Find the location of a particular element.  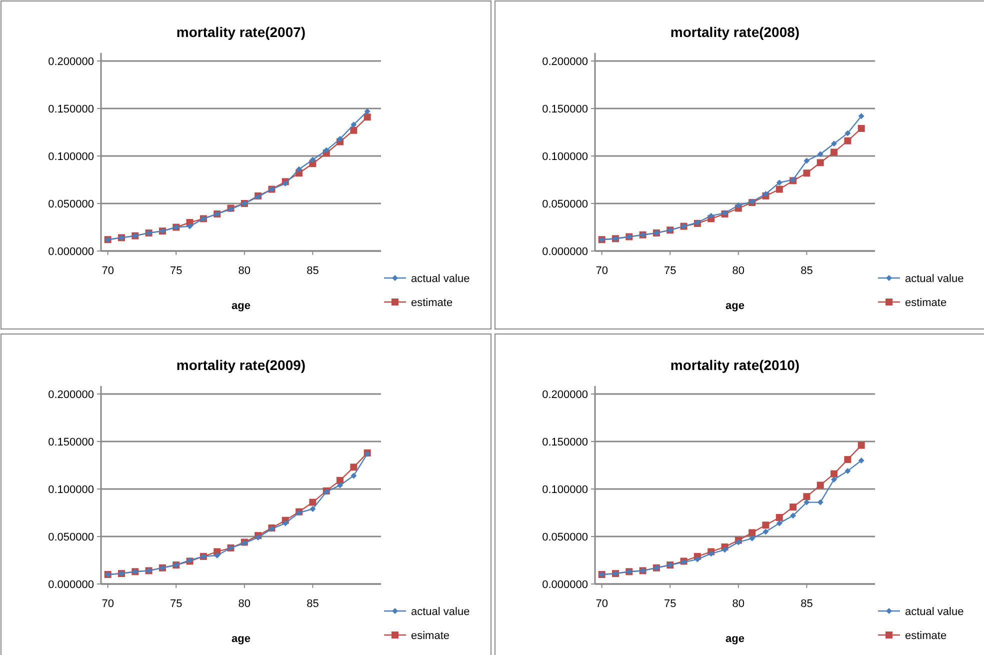

chart-title: mortality rate(2008) is located at coordinates (735, 32).